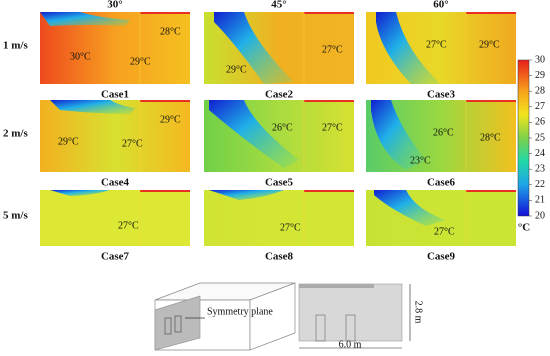  What do you see at coordinates (440, 5) in the screenshot?
I see `column-header: 60°` at bounding box center [440, 5].